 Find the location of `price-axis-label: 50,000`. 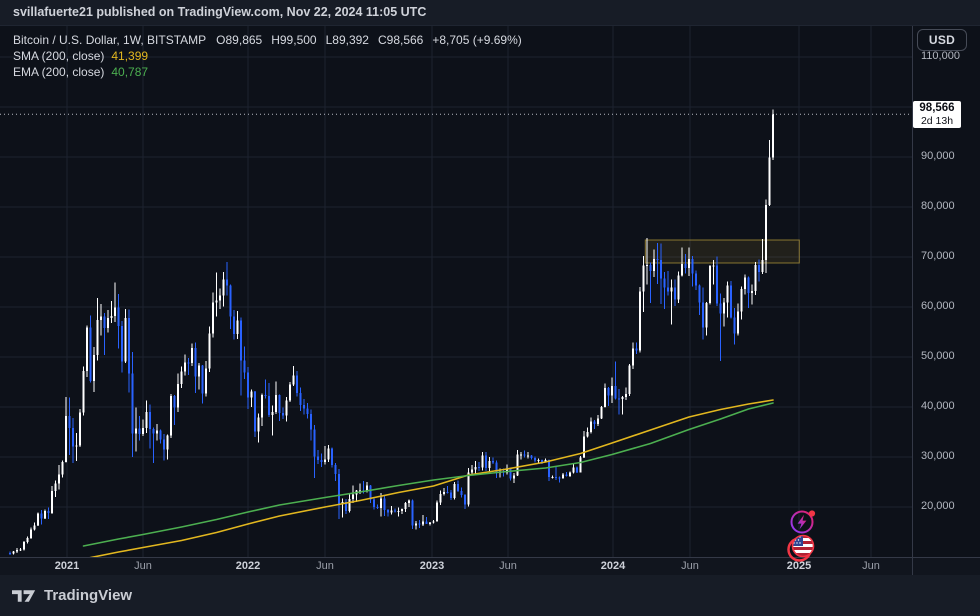

price-axis-label: 50,000 is located at coordinates (938, 356).